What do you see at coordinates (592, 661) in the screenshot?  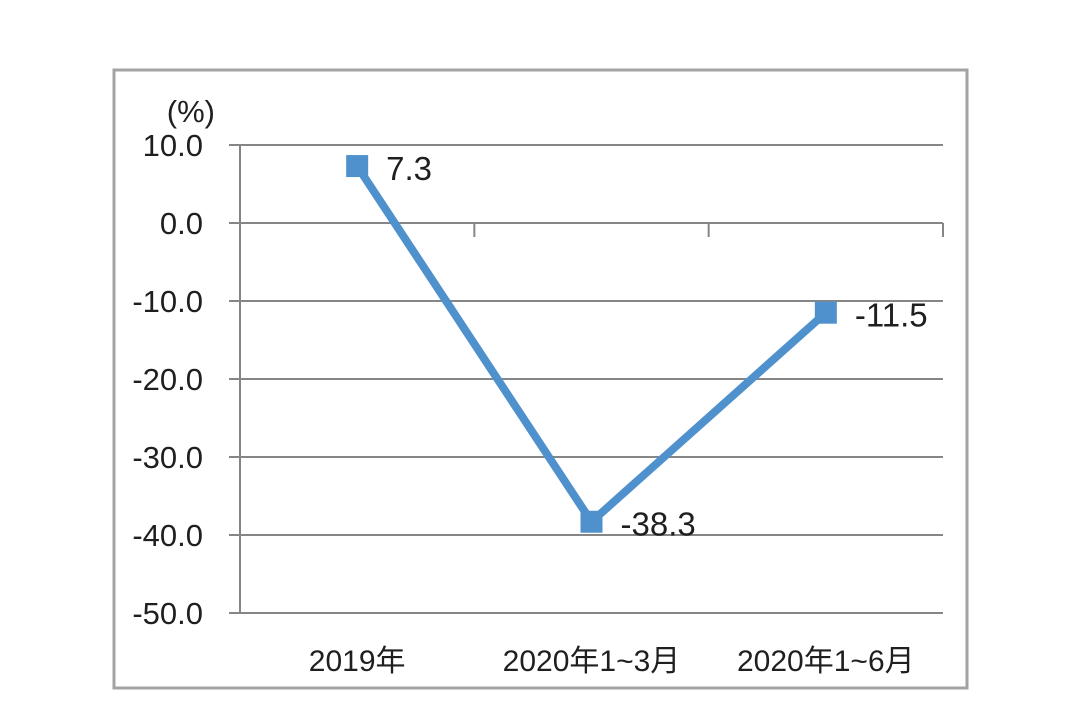 I see `x-category-label: 2020年1~3月` at bounding box center [592, 661].